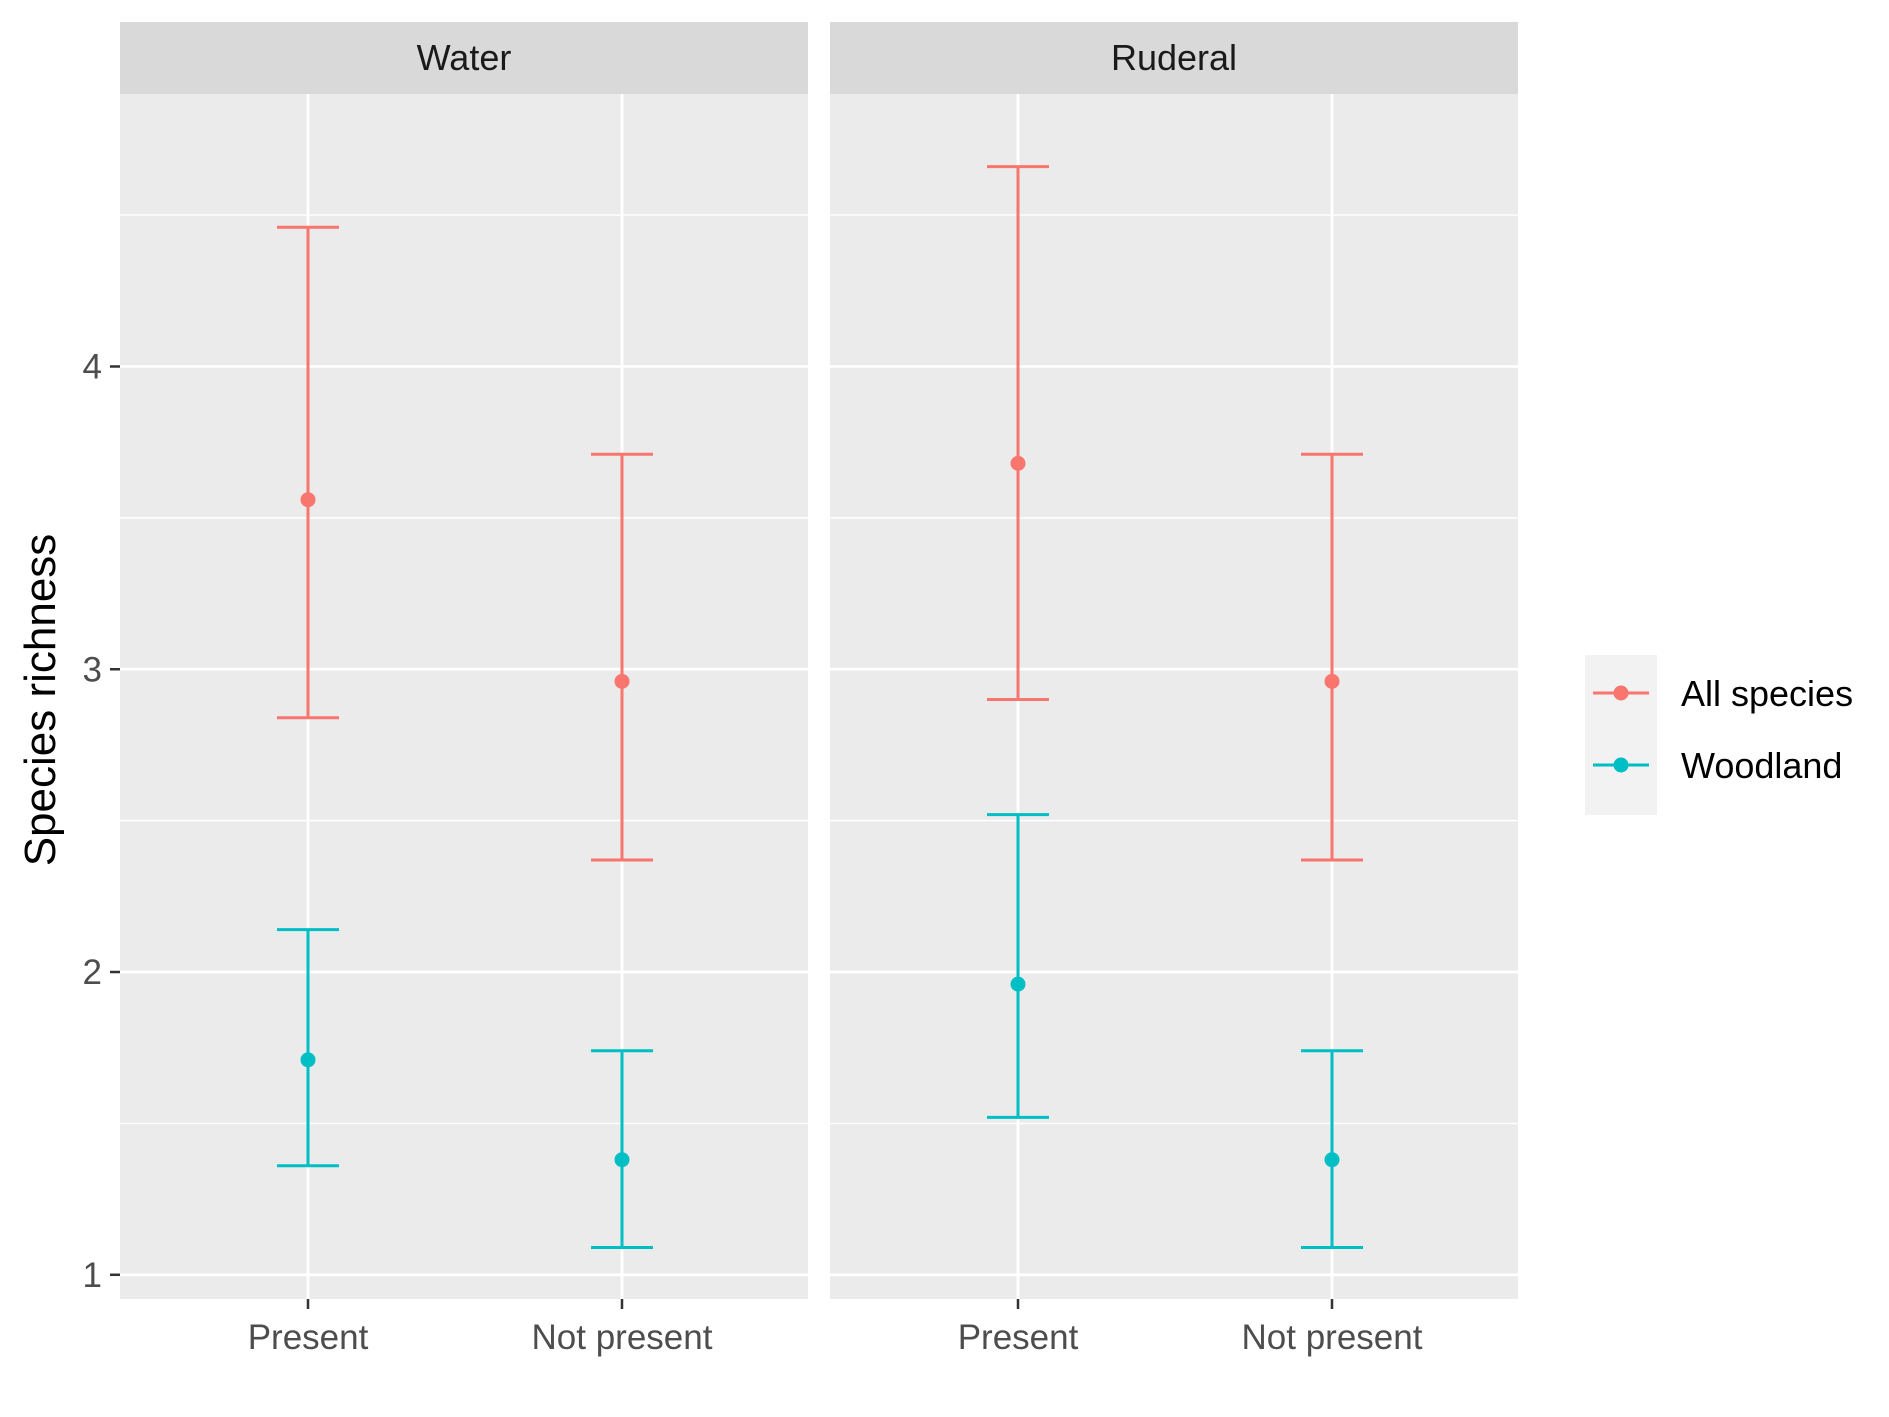 The image size is (1889, 1417). I want to click on y-axis-title: Species richness, so click(40, 700).